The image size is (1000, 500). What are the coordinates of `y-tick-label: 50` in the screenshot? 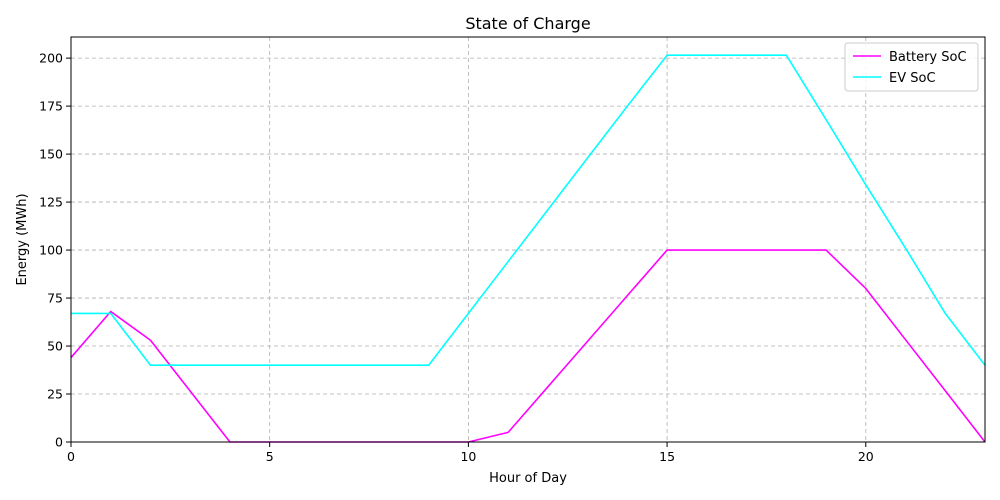 It's located at (55, 346).